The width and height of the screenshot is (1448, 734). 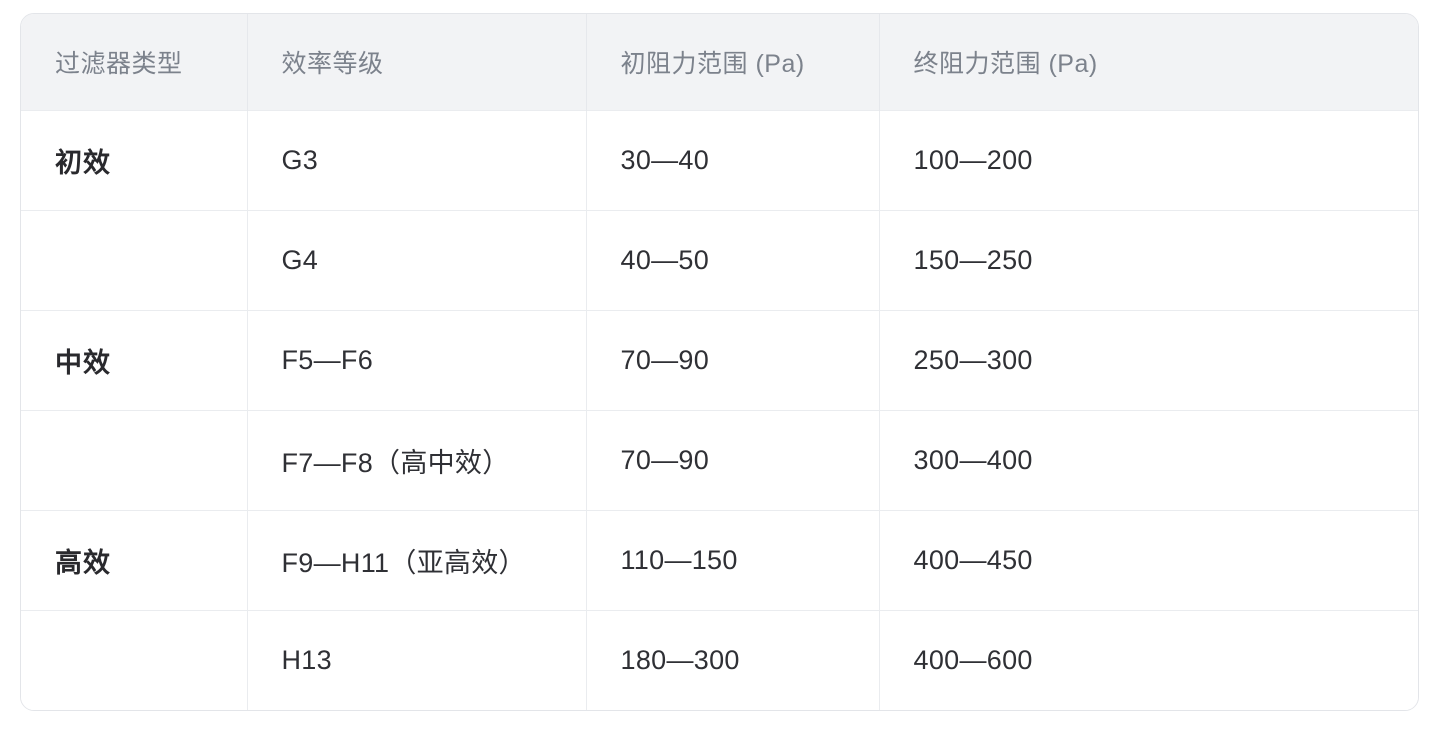 I want to click on cell-final-resistance: 400—600, so click(x=1148, y=660).